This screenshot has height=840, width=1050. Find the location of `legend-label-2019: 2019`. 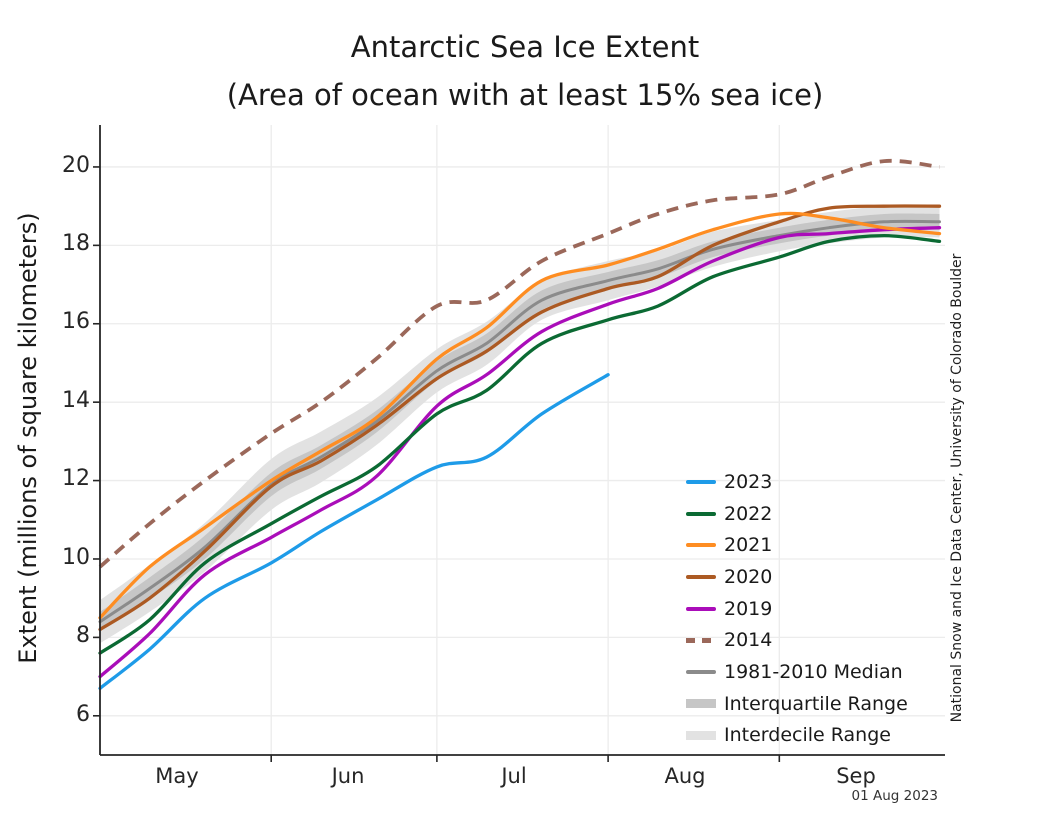

legend-label-2019: 2019 is located at coordinates (748, 608).